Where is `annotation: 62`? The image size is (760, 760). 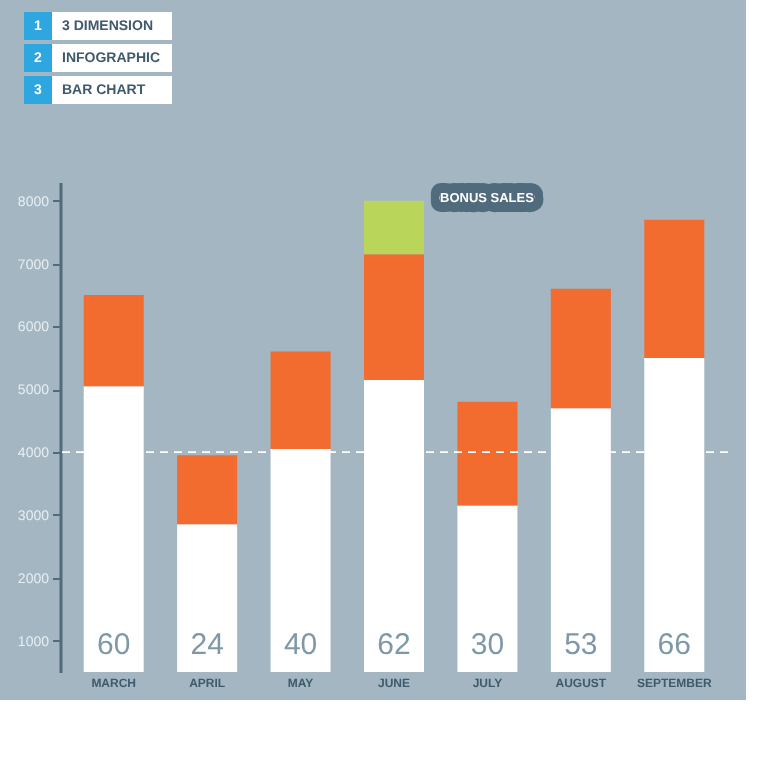 annotation: 62 is located at coordinates (394, 645).